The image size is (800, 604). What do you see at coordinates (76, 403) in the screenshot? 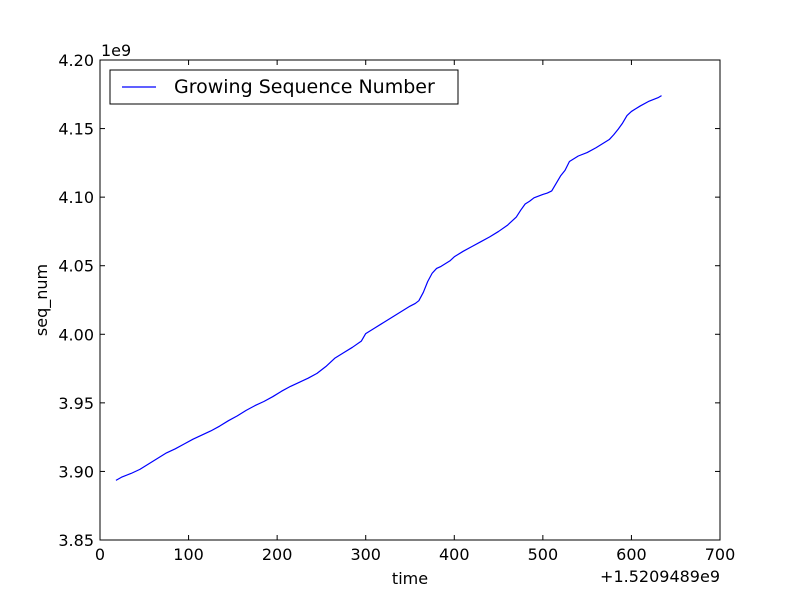
I see `y-tick-label: 3.95` at bounding box center [76, 403].